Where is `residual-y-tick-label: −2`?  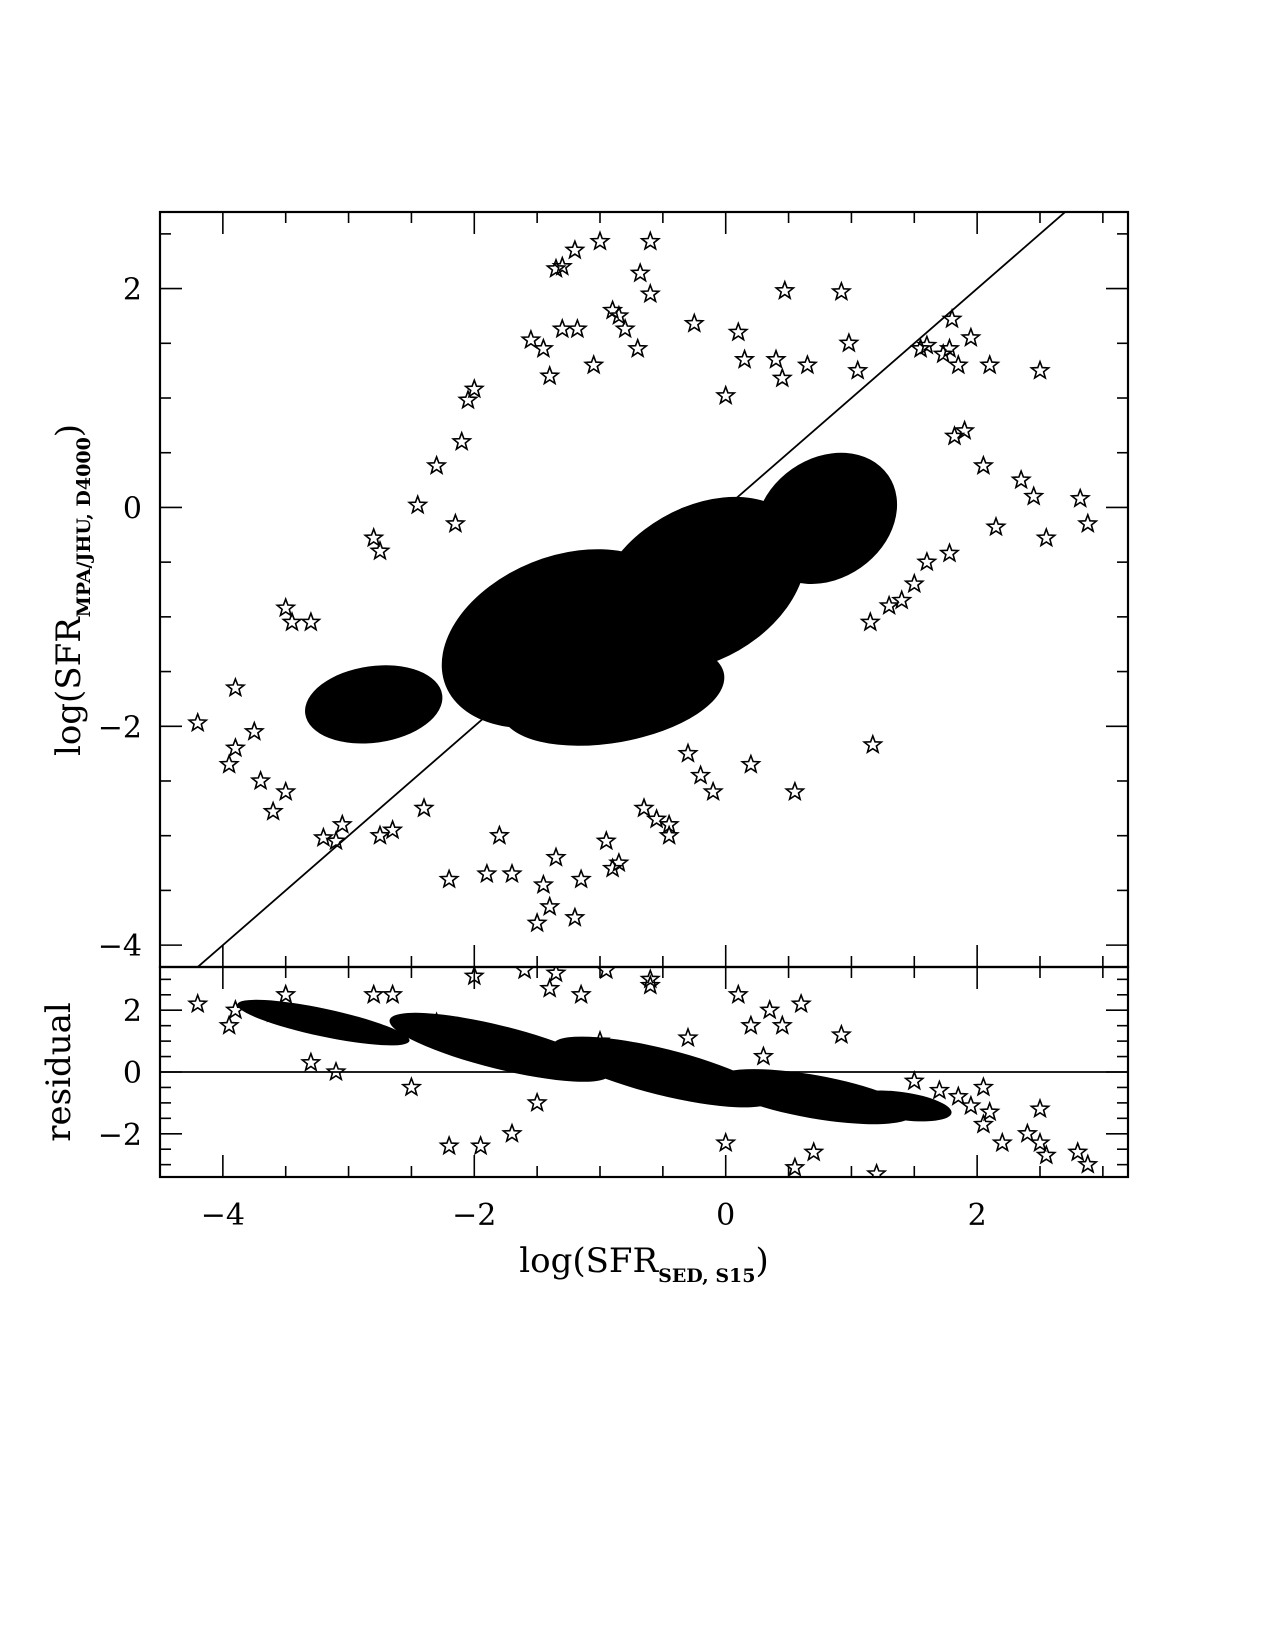 residual-y-tick-label: −2 is located at coordinates (120, 1135).